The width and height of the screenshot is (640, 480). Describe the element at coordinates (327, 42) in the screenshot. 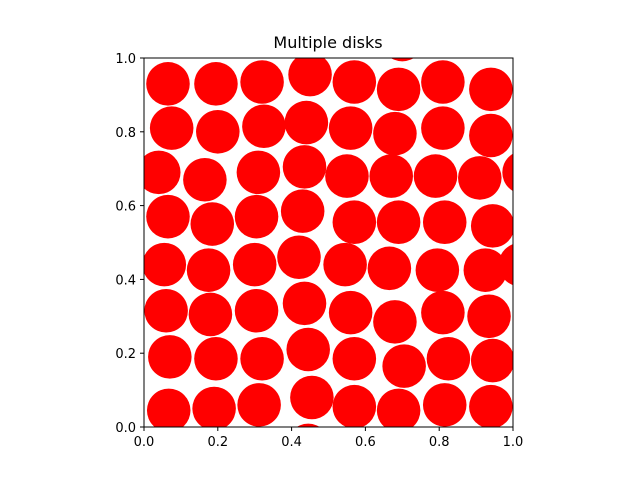

I see `chart-title: Multiple disks` at that location.